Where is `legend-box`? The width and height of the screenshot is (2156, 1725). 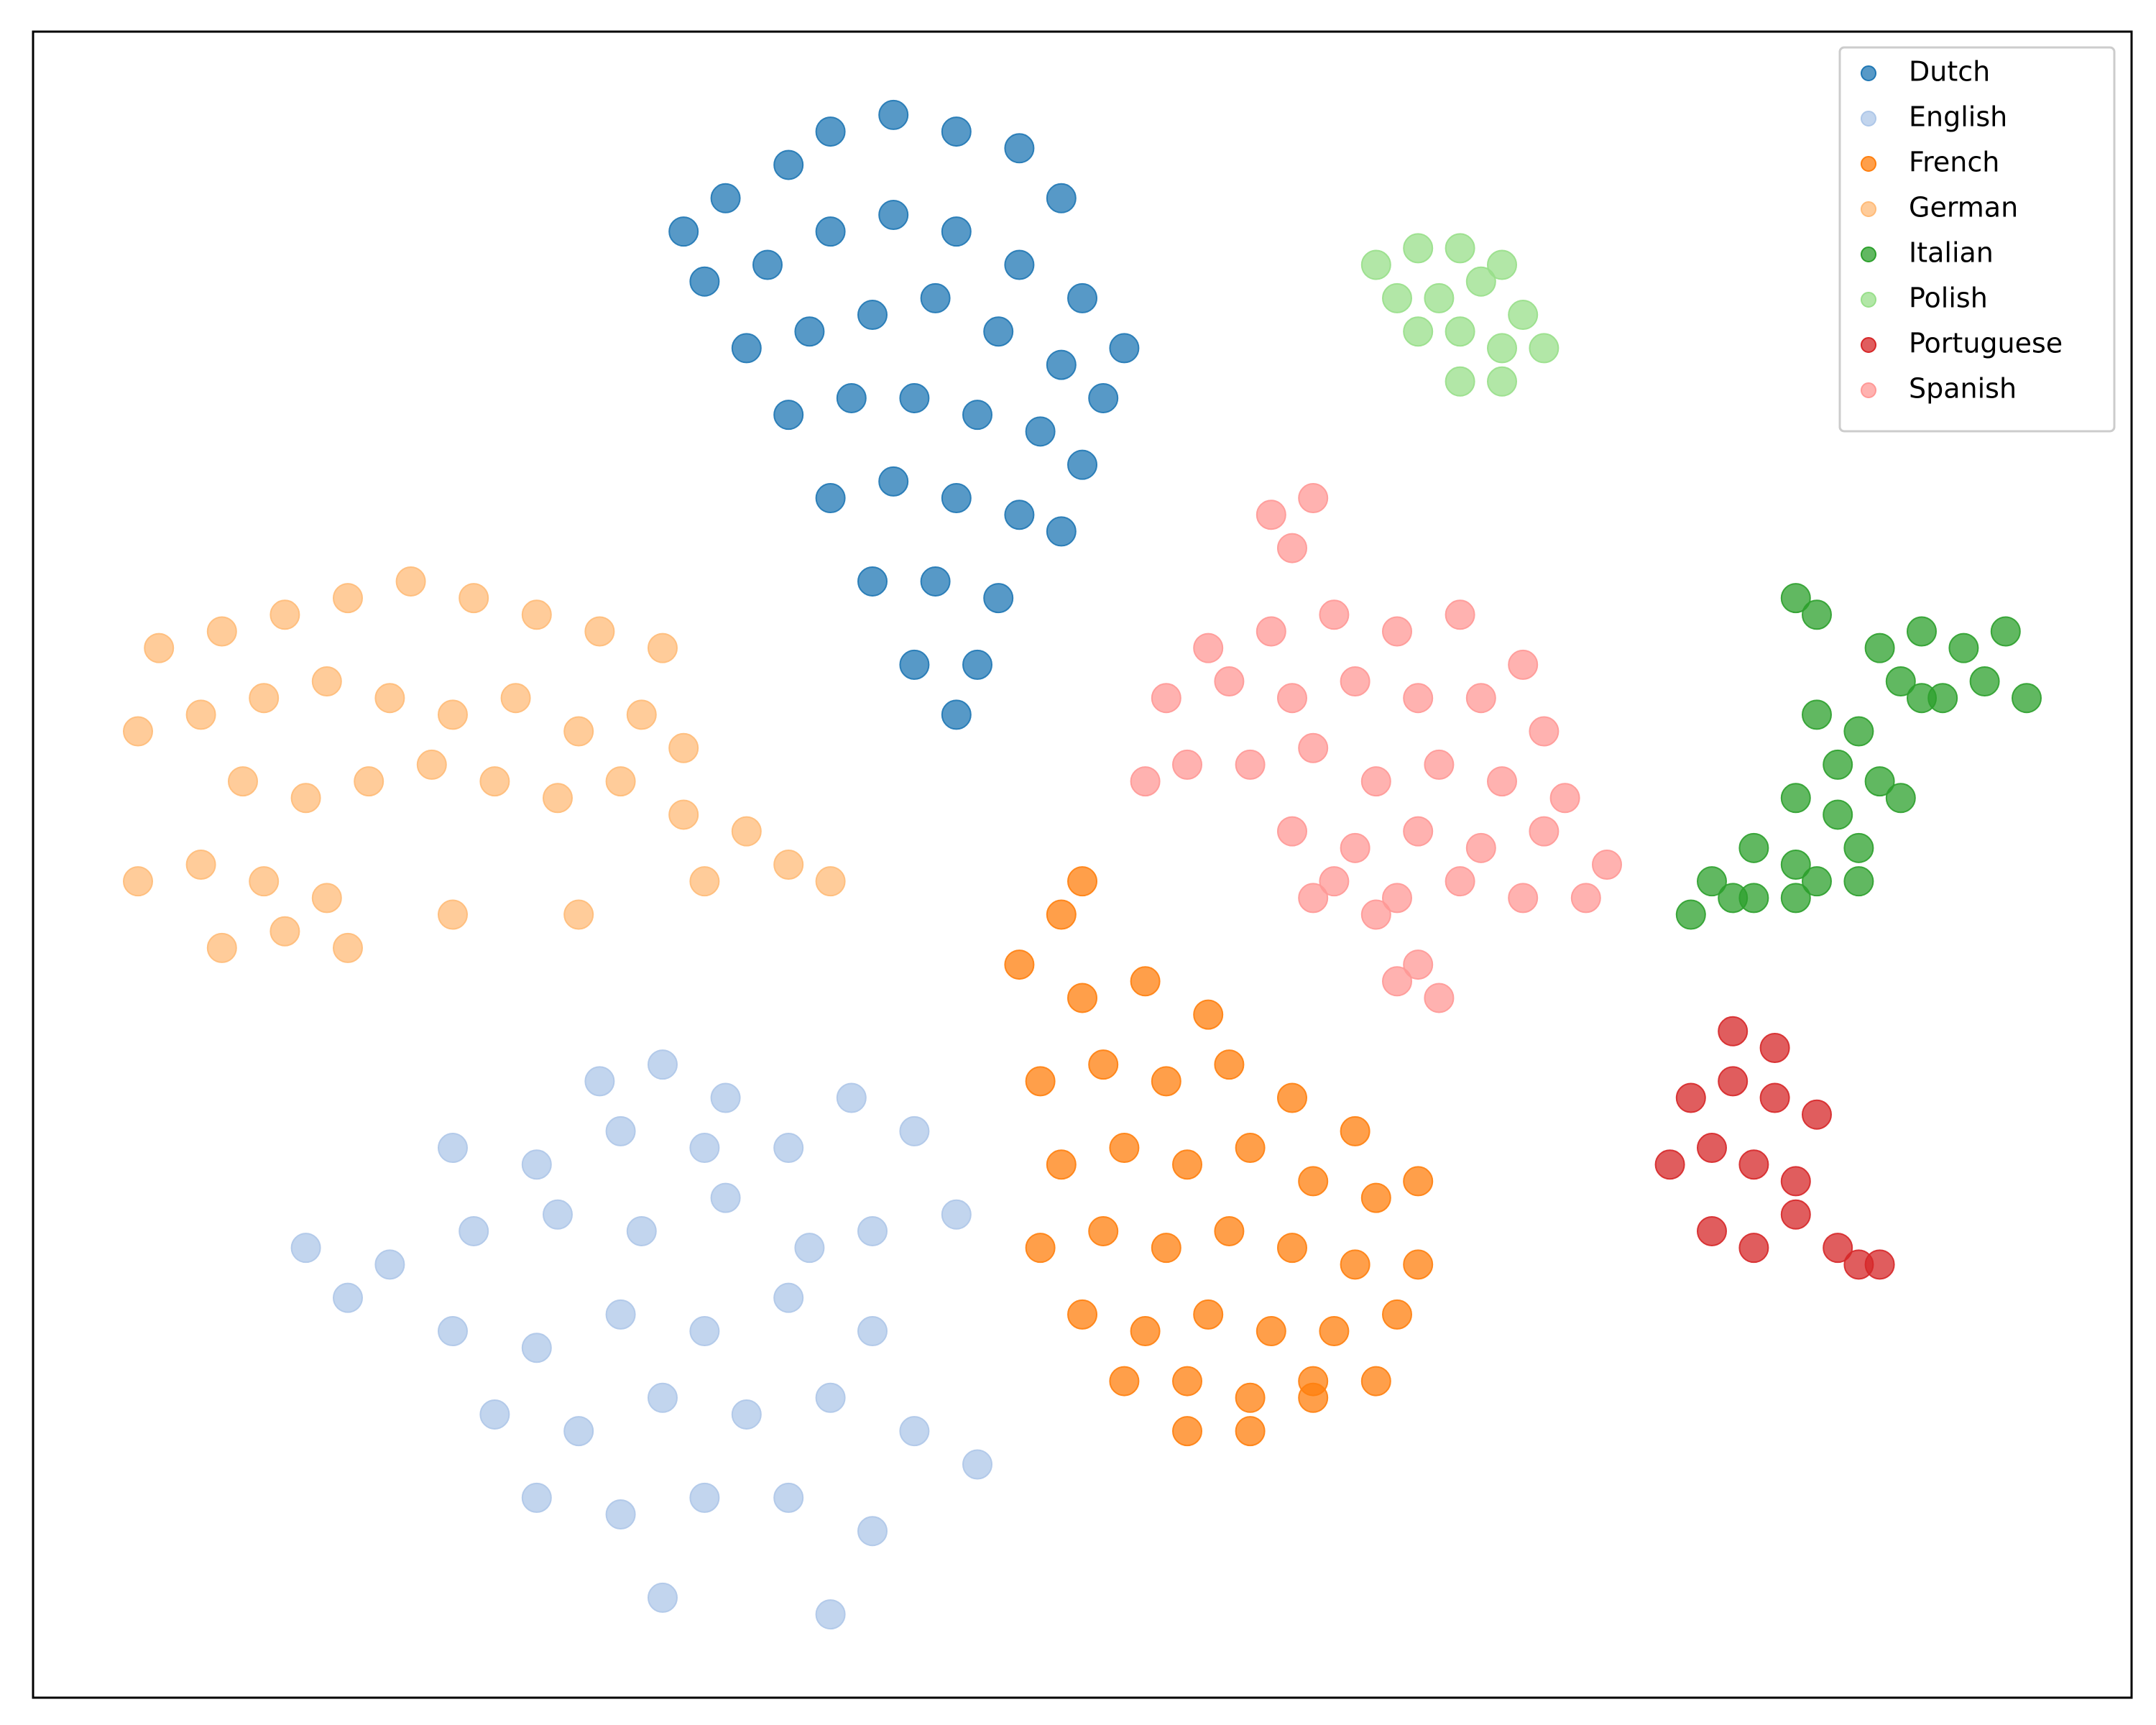 legend-box is located at coordinates (1977, 239).